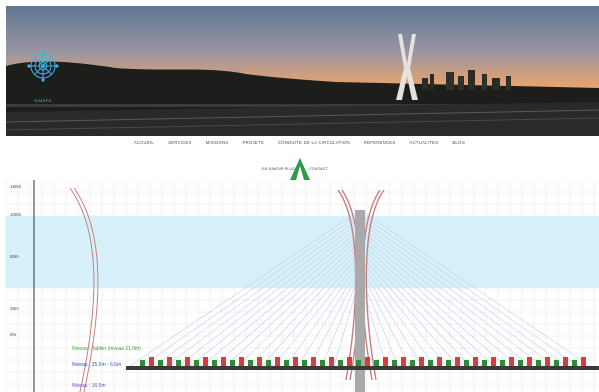  I want to click on nav-item-projets: PROJETS, so click(253, 142).